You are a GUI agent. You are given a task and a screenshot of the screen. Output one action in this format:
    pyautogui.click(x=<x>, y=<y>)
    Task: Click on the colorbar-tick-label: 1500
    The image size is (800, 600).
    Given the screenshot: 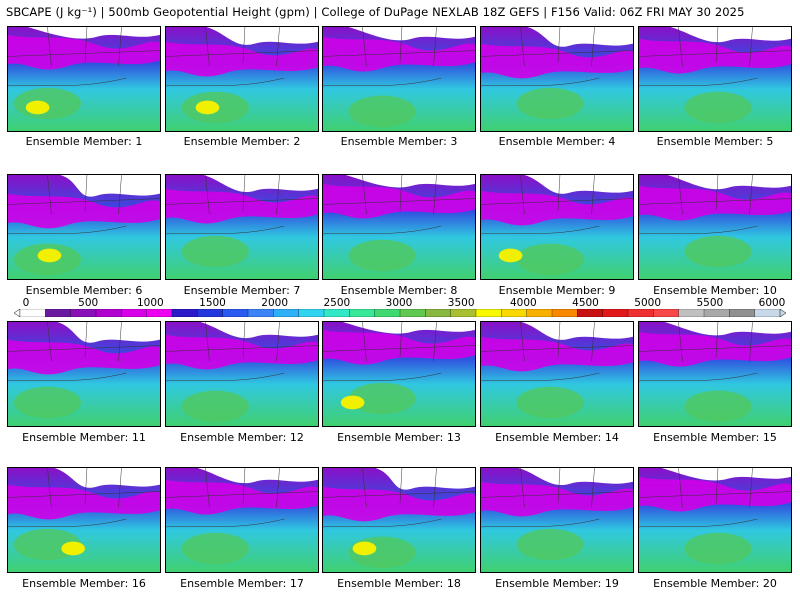 What is the action you would take?
    pyautogui.click(x=212, y=303)
    